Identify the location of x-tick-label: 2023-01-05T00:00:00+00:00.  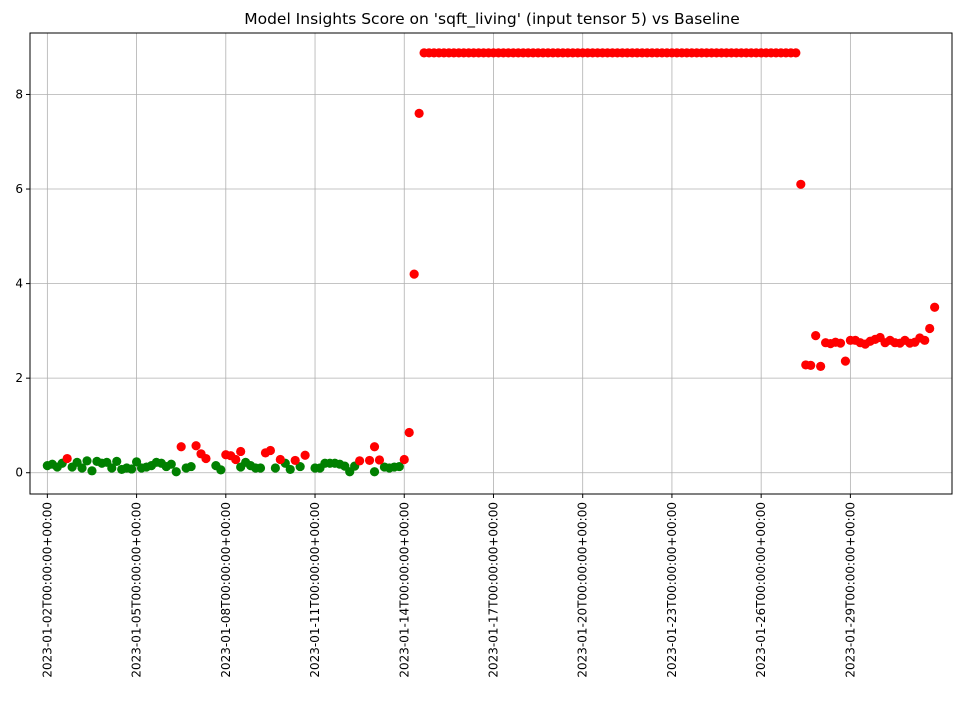
(137, 590).